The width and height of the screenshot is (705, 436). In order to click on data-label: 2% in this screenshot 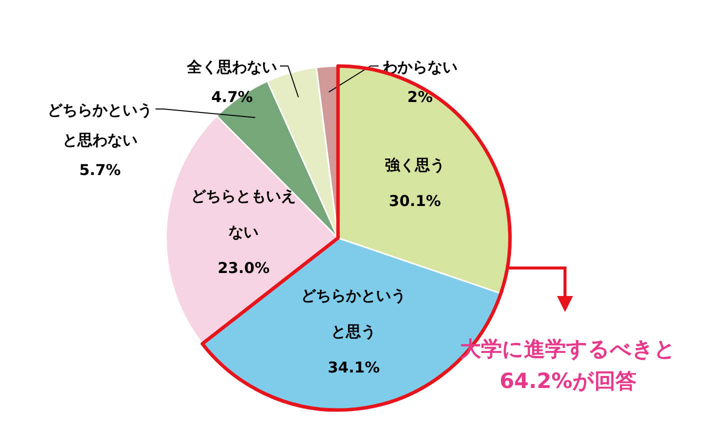, I will do `click(420, 97)`.